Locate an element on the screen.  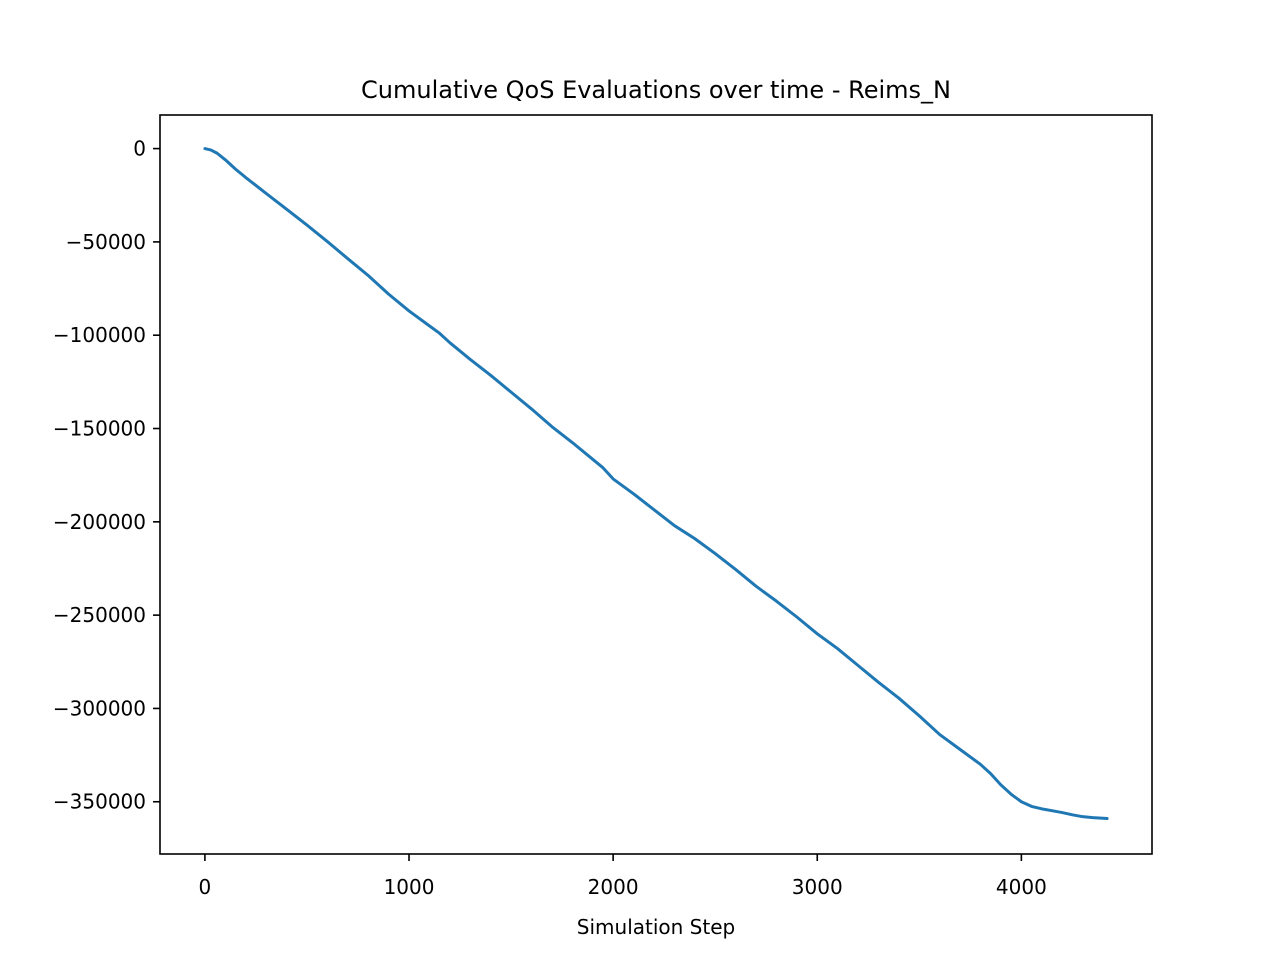
x-tick-label: 3000 is located at coordinates (817, 887).